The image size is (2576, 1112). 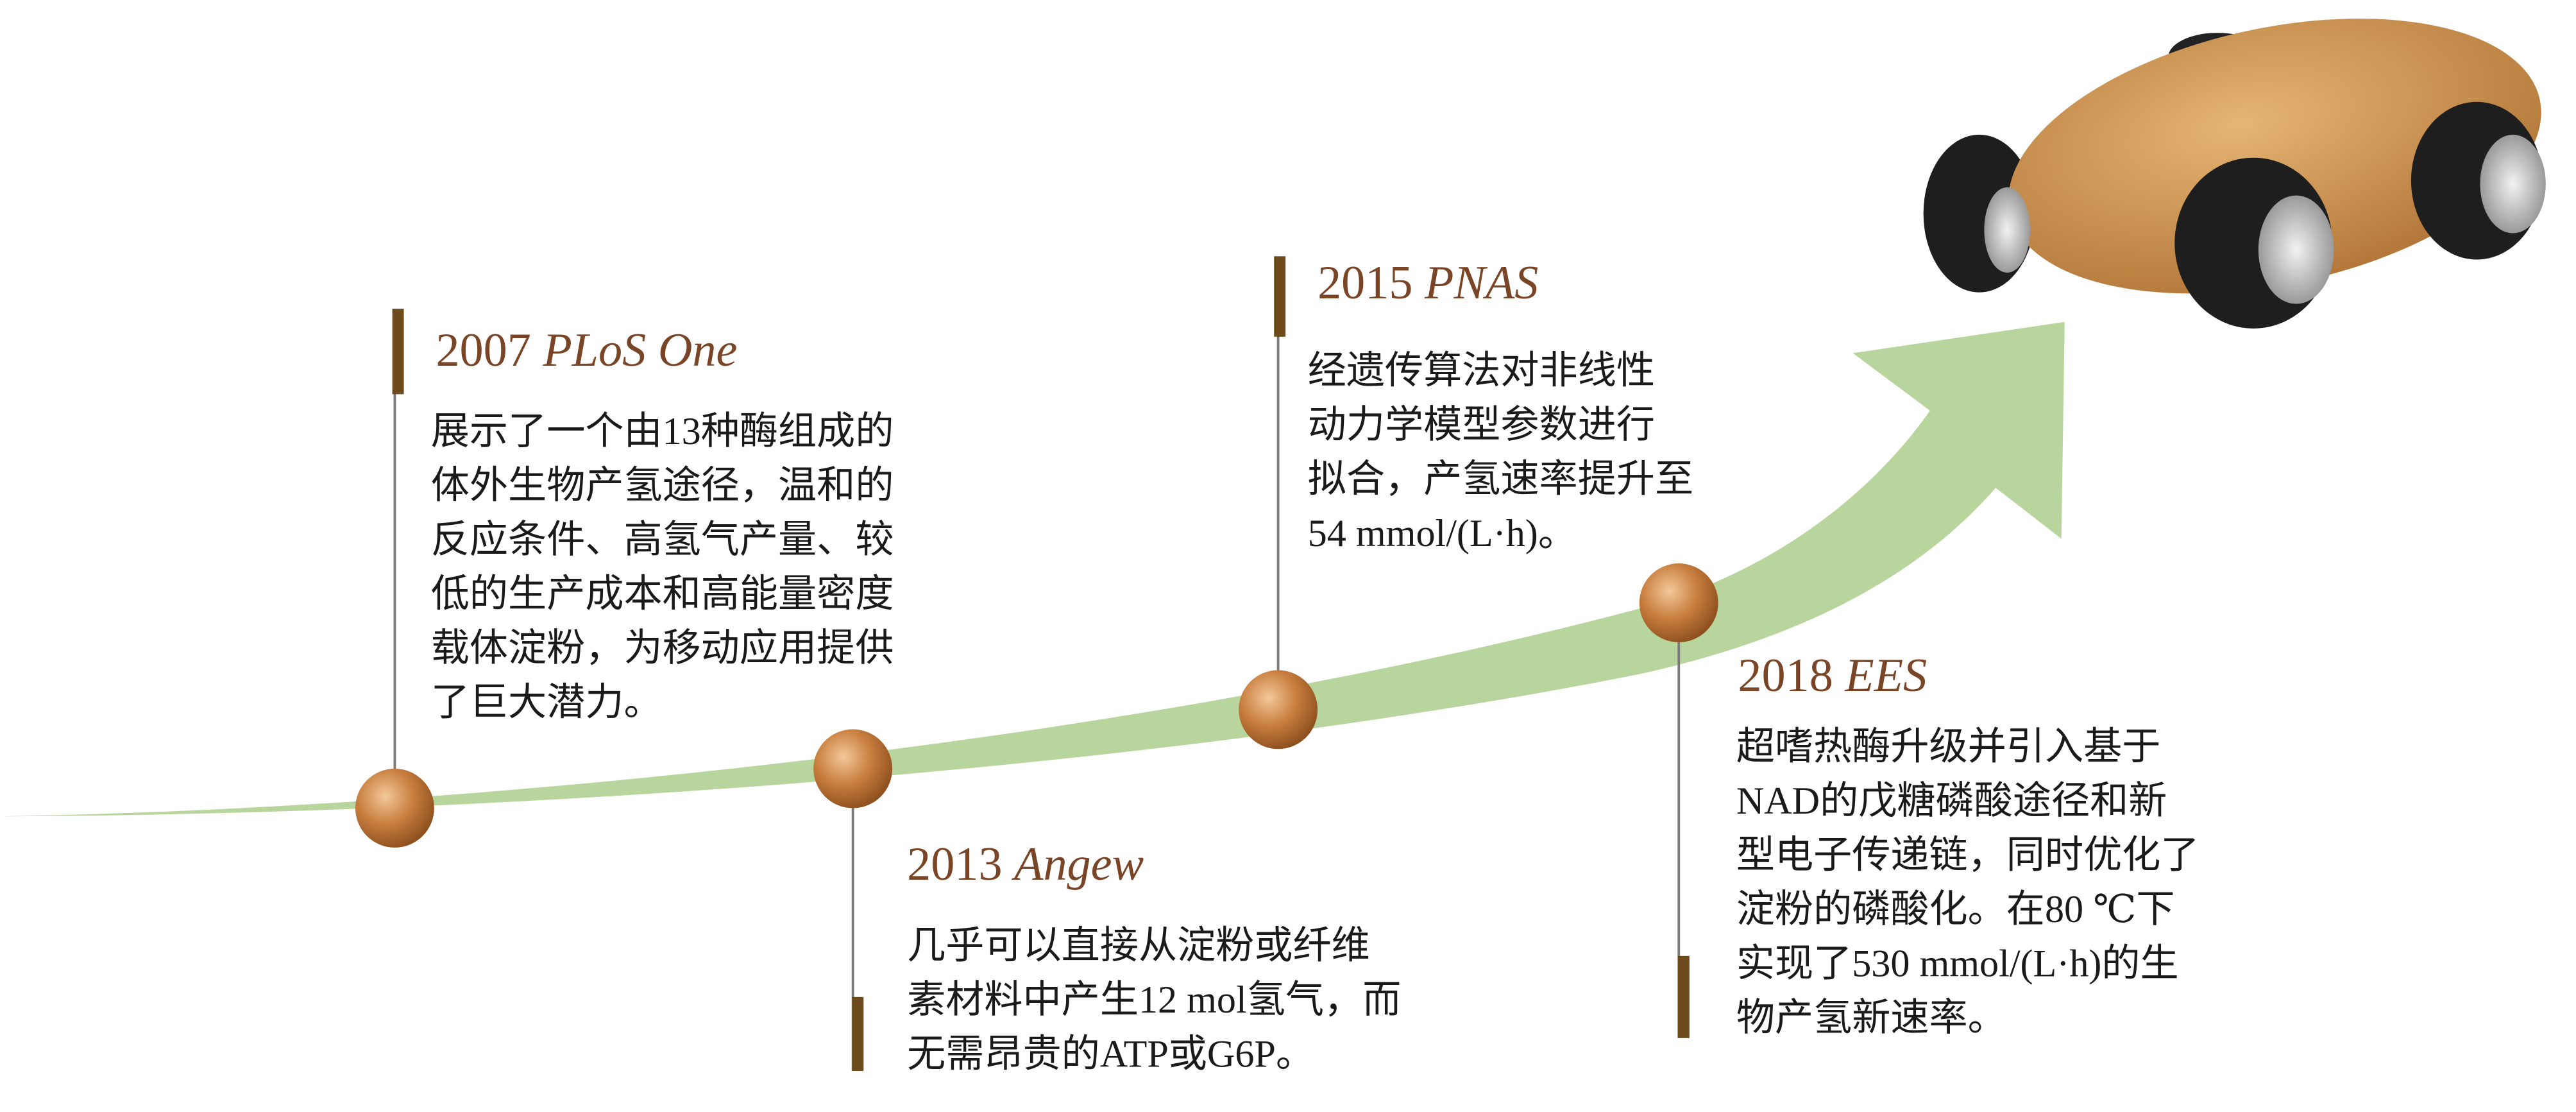 I want to click on event-description-line: 型电子传递链，同时优化了, so click(x=1967, y=855).